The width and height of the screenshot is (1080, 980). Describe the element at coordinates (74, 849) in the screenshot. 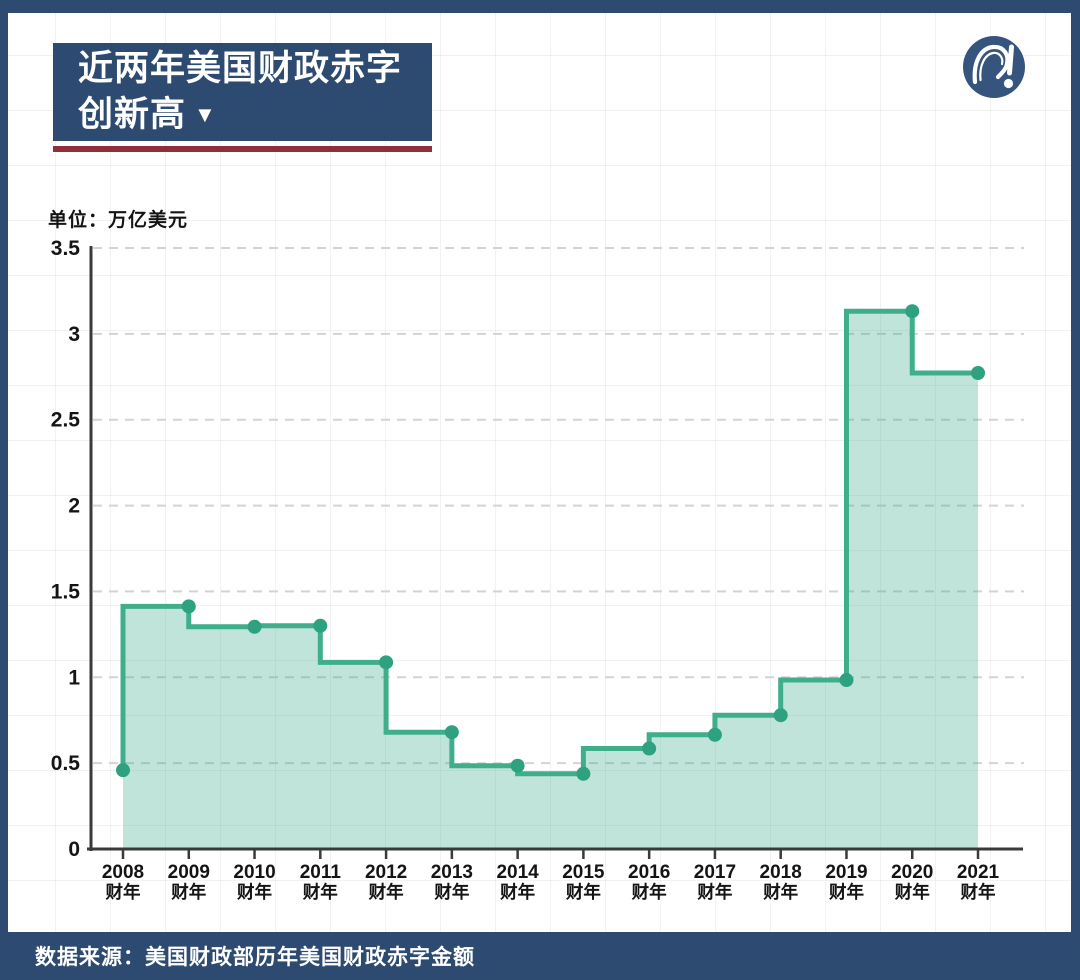

I see `y-tick-label-0: 0` at that location.